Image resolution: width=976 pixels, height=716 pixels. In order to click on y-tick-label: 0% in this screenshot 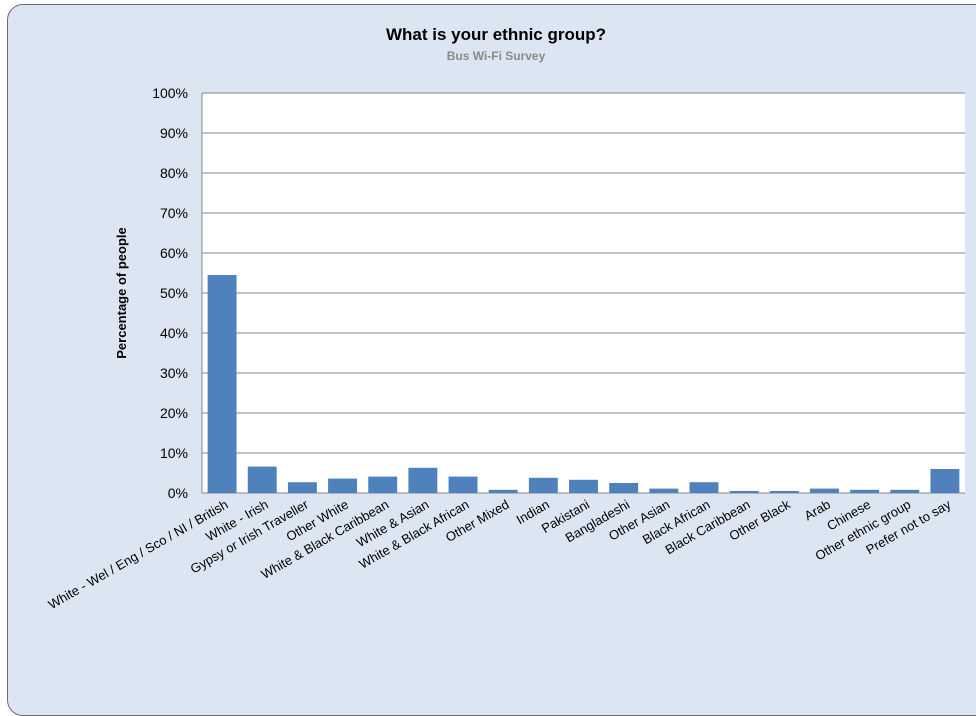, I will do `click(178, 493)`.